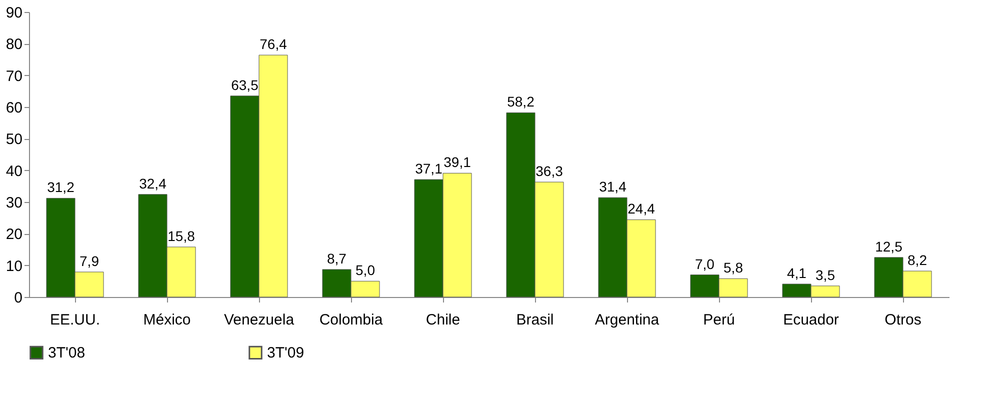 The width and height of the screenshot is (995, 406). What do you see at coordinates (734, 268) in the screenshot?
I see `data-label: 5,8` at bounding box center [734, 268].